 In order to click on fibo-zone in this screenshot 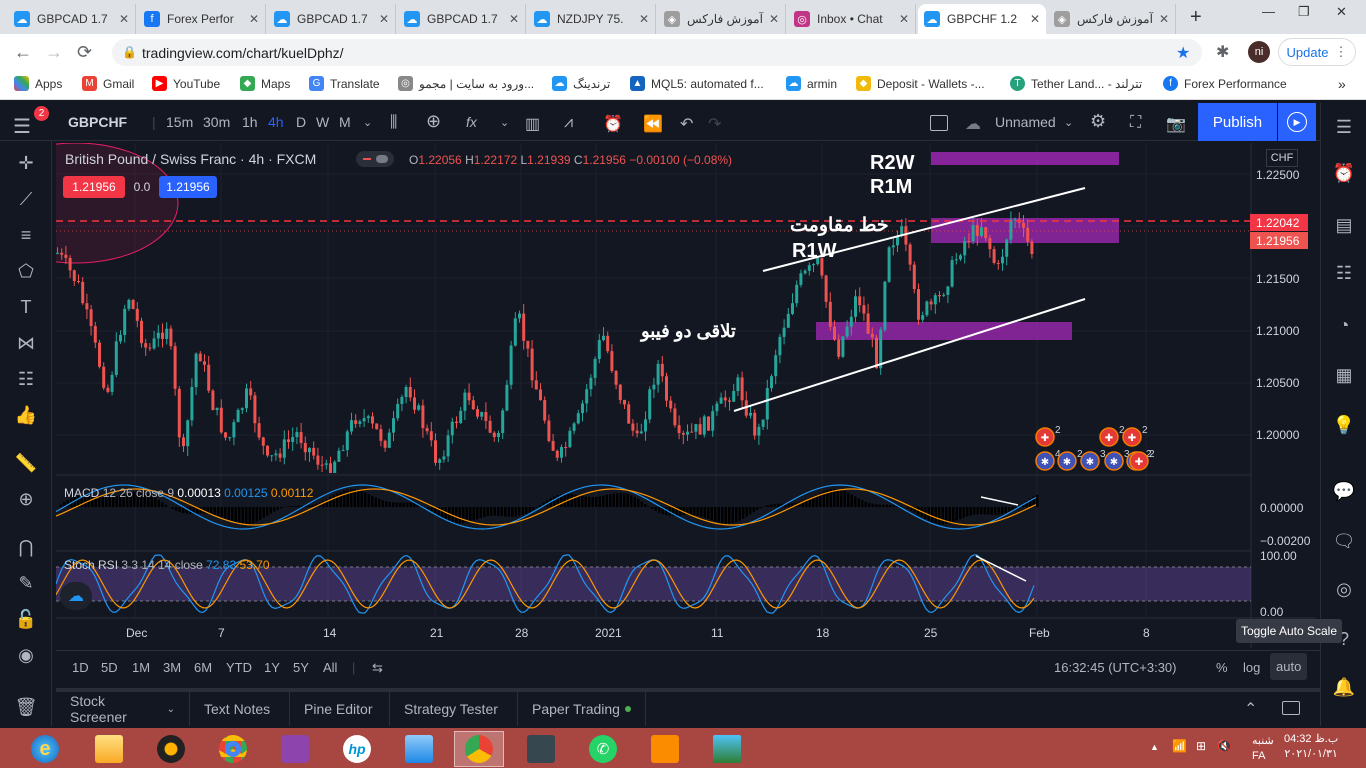, I will do `click(944, 331)`.